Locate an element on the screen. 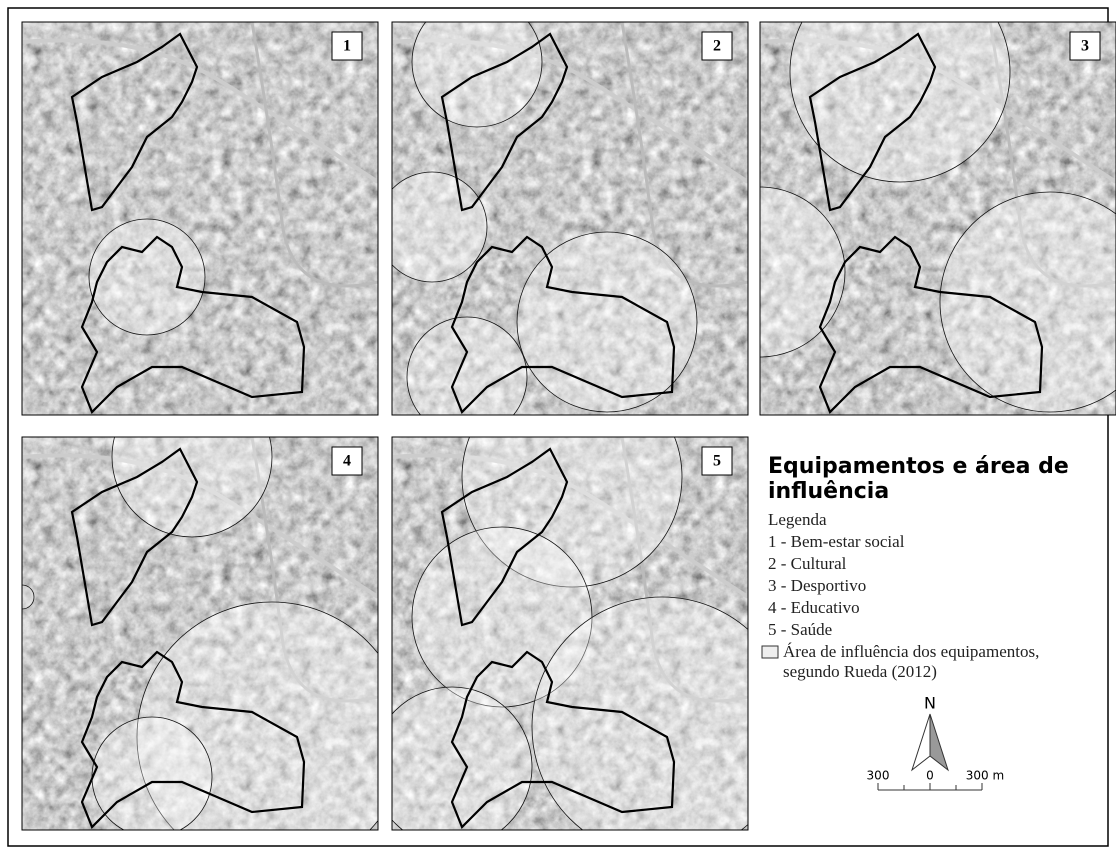  legend-item: 2 - Cultural is located at coordinates (807, 563).